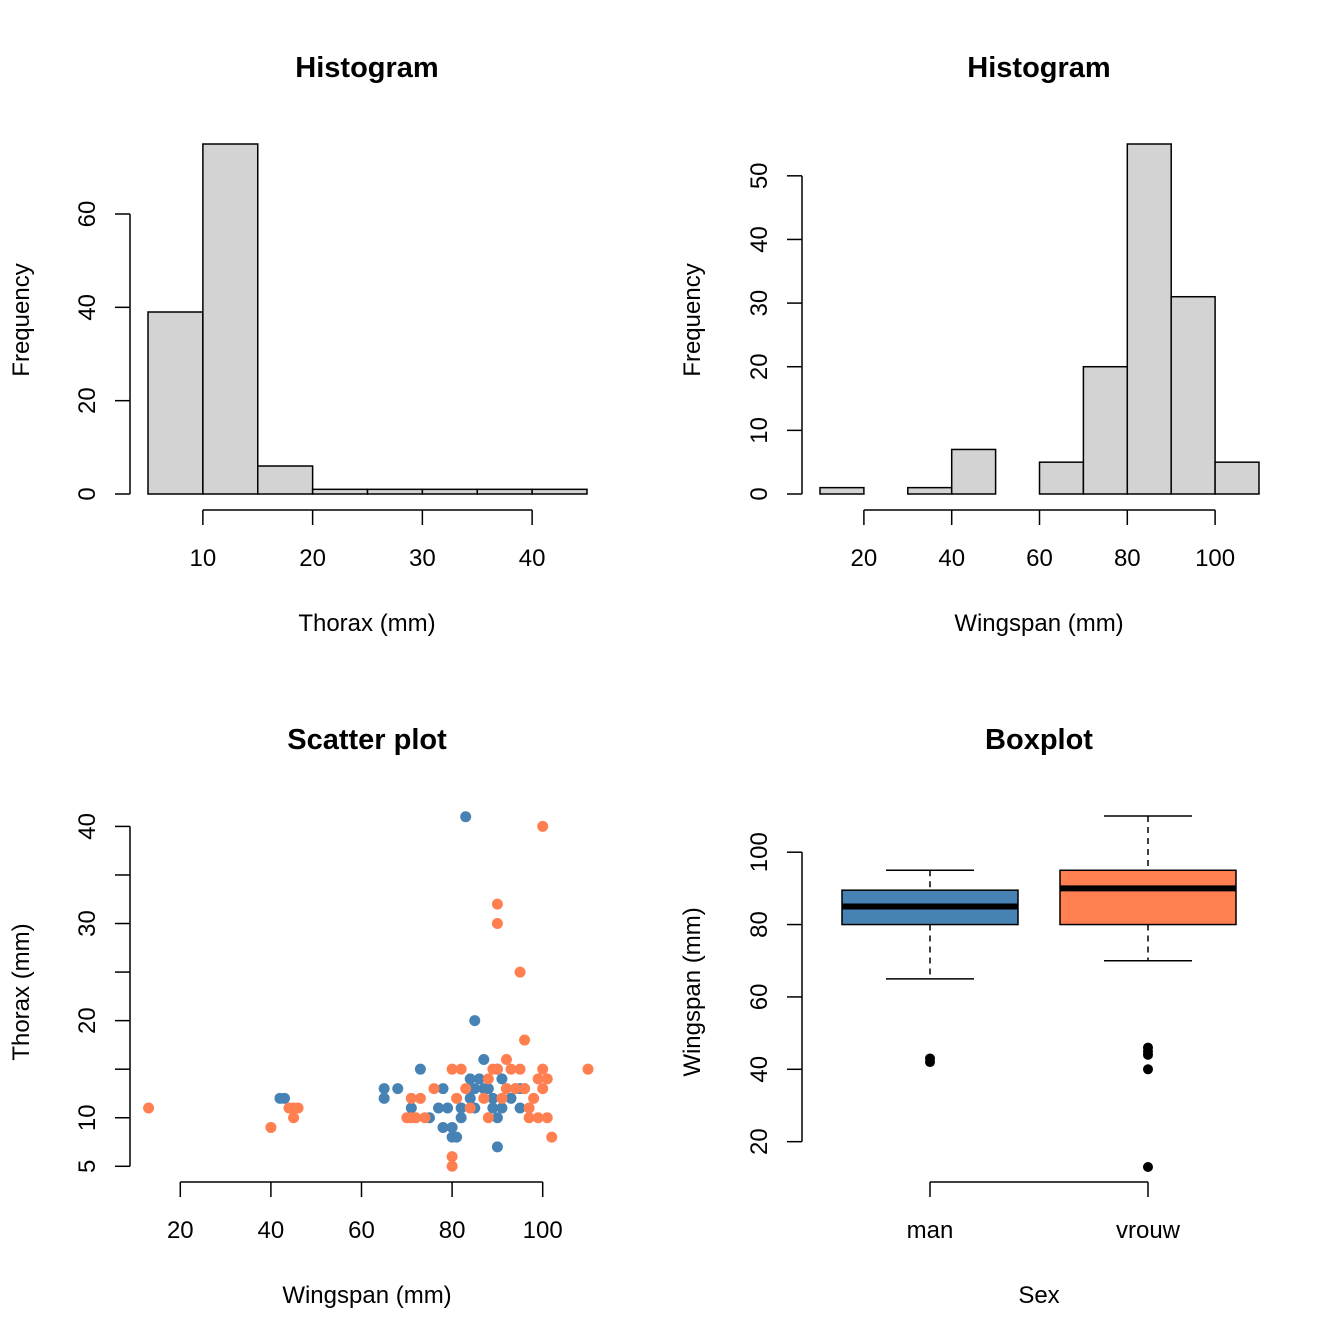 This screenshot has height=1344, width=1344. What do you see at coordinates (203, 558) in the screenshot?
I see `x-tick-label: 10` at bounding box center [203, 558].